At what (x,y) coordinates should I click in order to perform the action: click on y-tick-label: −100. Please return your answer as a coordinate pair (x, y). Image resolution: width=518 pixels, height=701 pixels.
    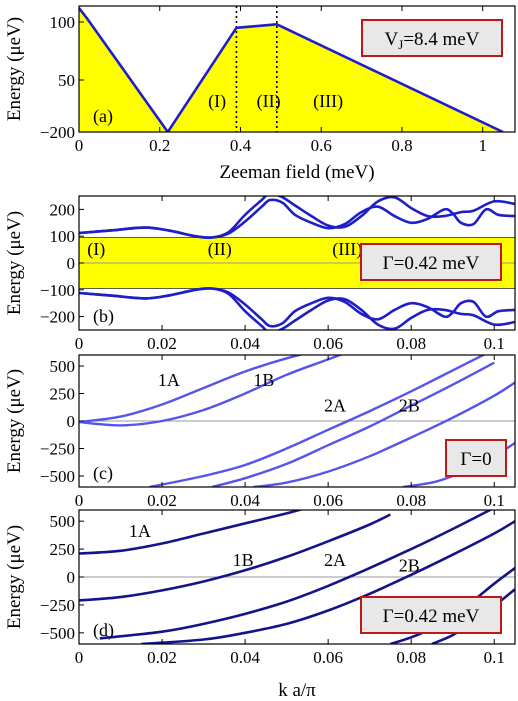
    Looking at the image, I should click on (57, 290).